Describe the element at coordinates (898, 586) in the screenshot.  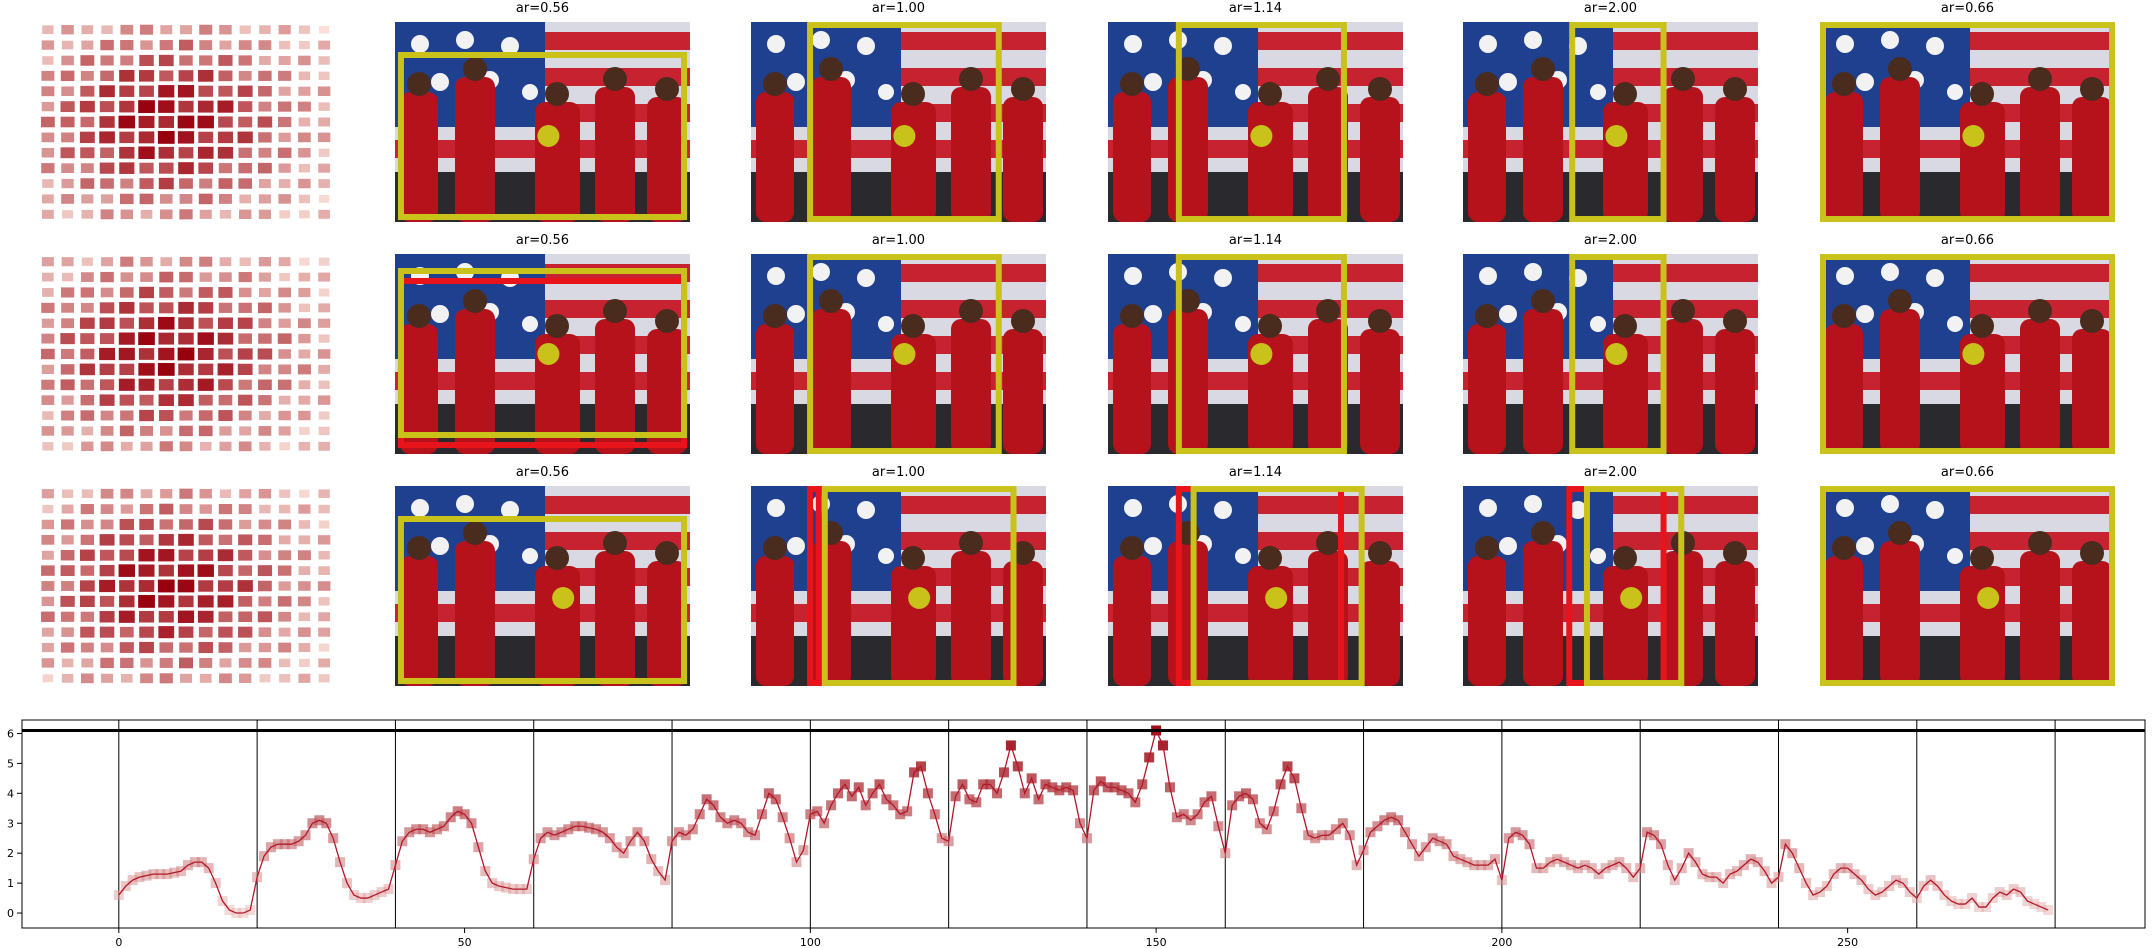
I see `photo` at that location.